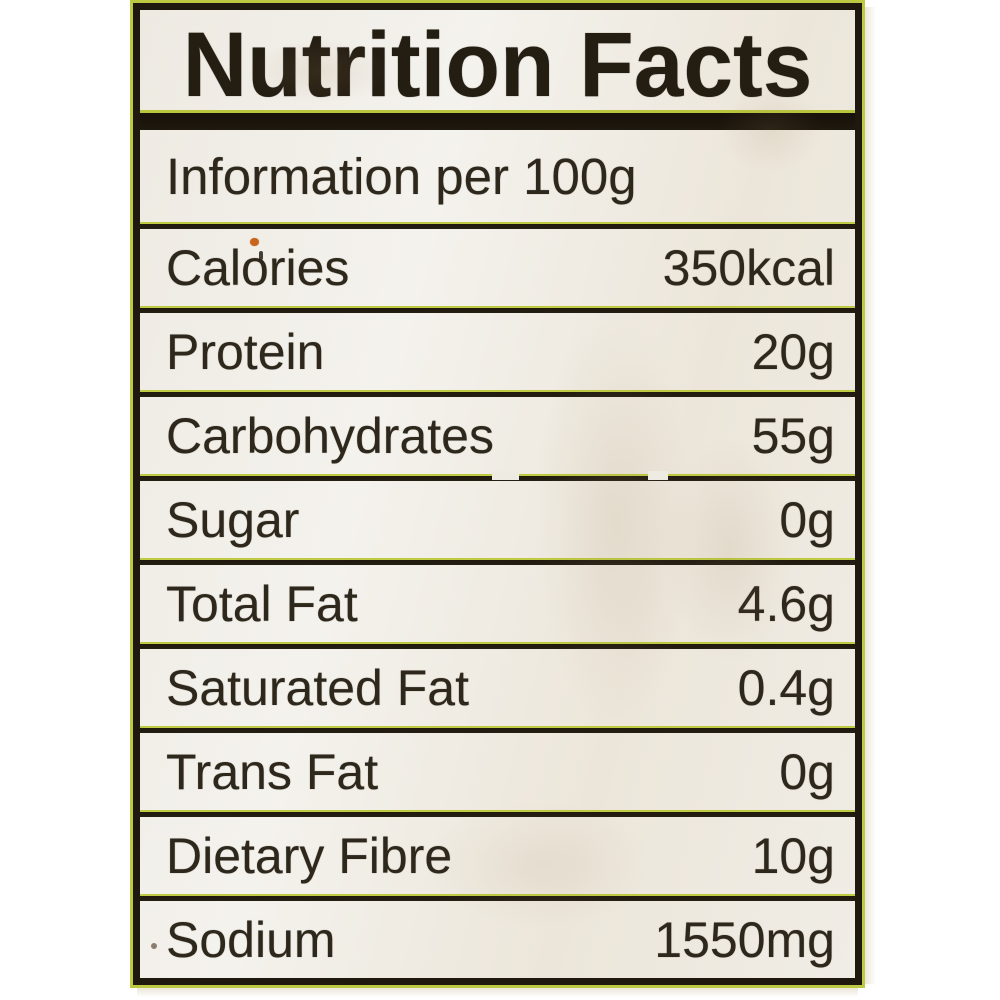  What do you see at coordinates (497, 351) in the screenshot?
I see `nutrient-row-protein: Protein 20g` at bounding box center [497, 351].